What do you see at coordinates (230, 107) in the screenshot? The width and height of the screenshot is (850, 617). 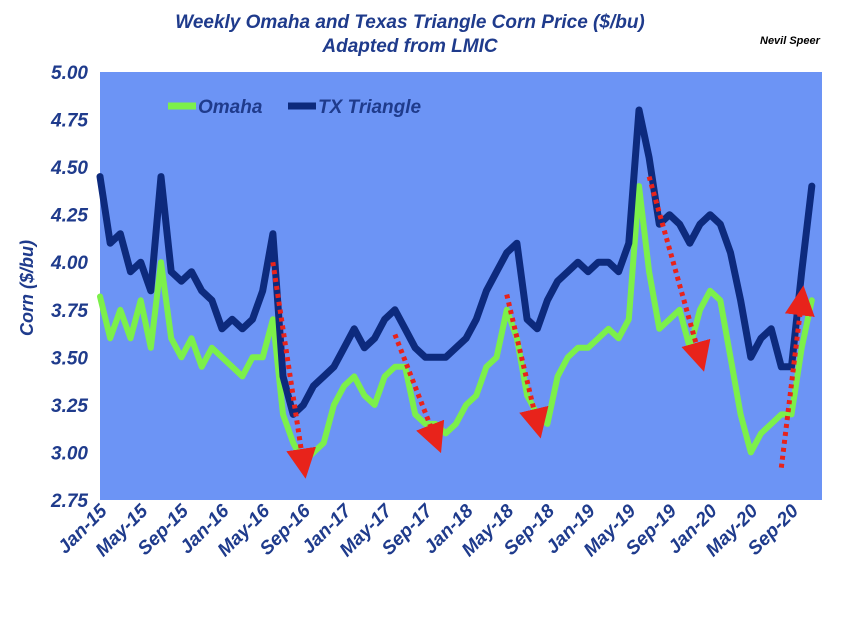 I see `legend-label: Omaha` at bounding box center [230, 107].